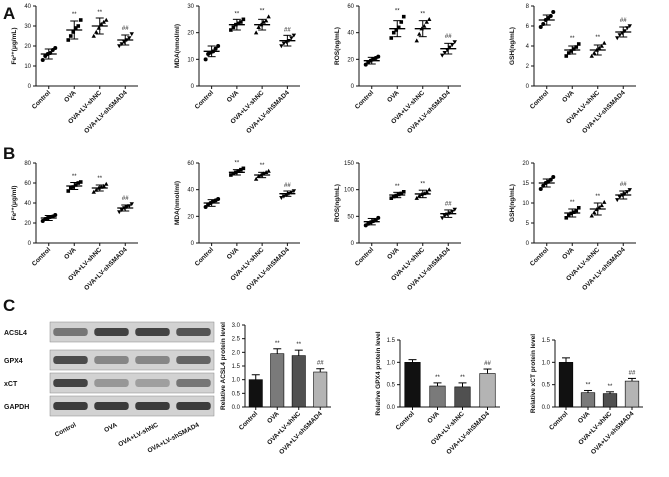 The image size is (669, 477). What do you see at coordinates (27, 204) in the screenshot?
I see `y-tick-label: 40` at bounding box center [27, 204].